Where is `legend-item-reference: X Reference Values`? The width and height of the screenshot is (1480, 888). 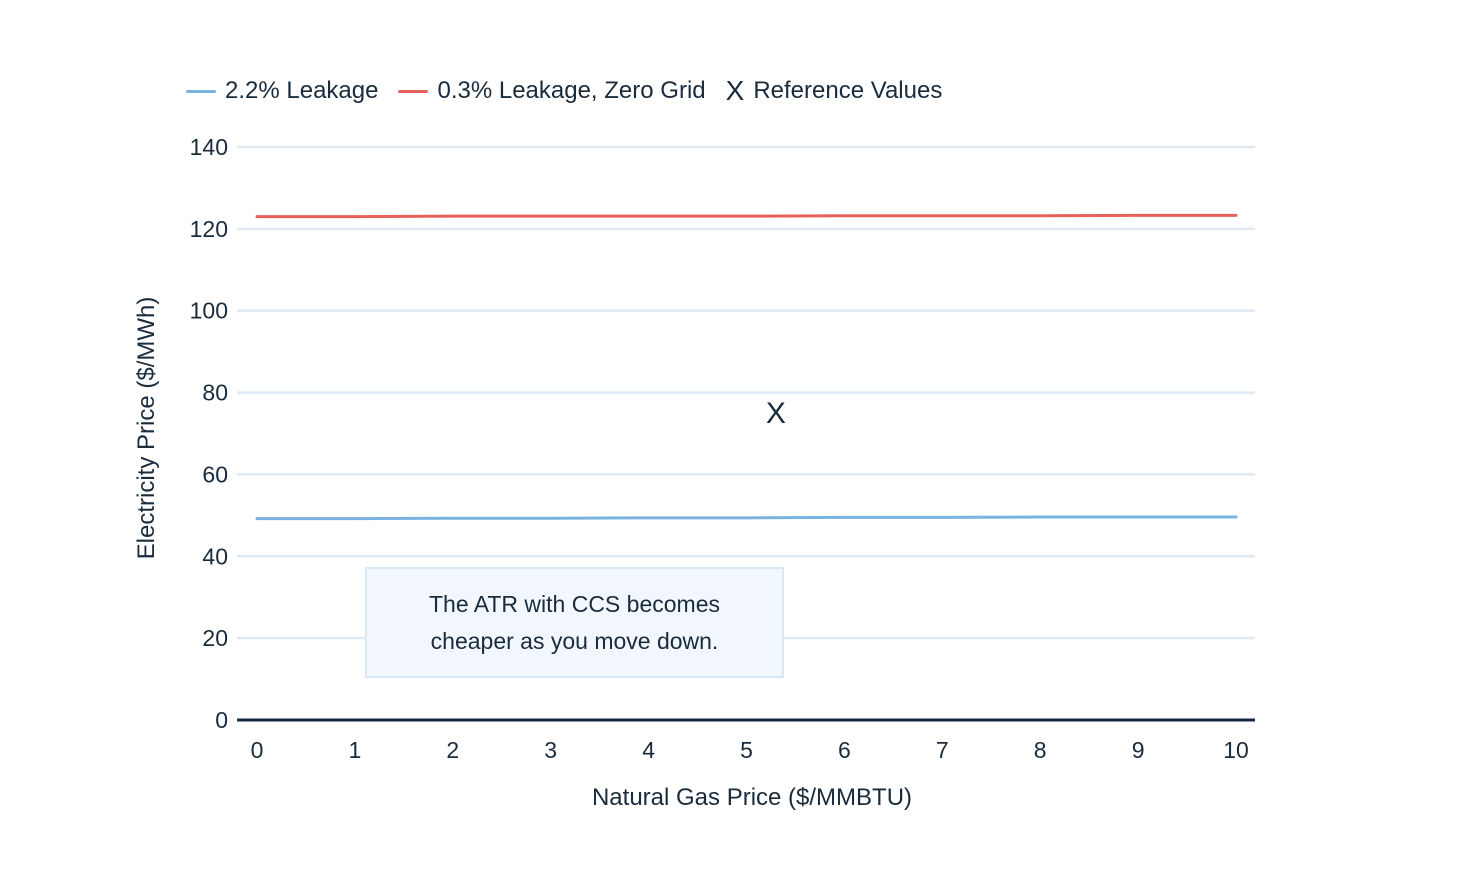 legend-item-reference: X Reference Values is located at coordinates (834, 91).